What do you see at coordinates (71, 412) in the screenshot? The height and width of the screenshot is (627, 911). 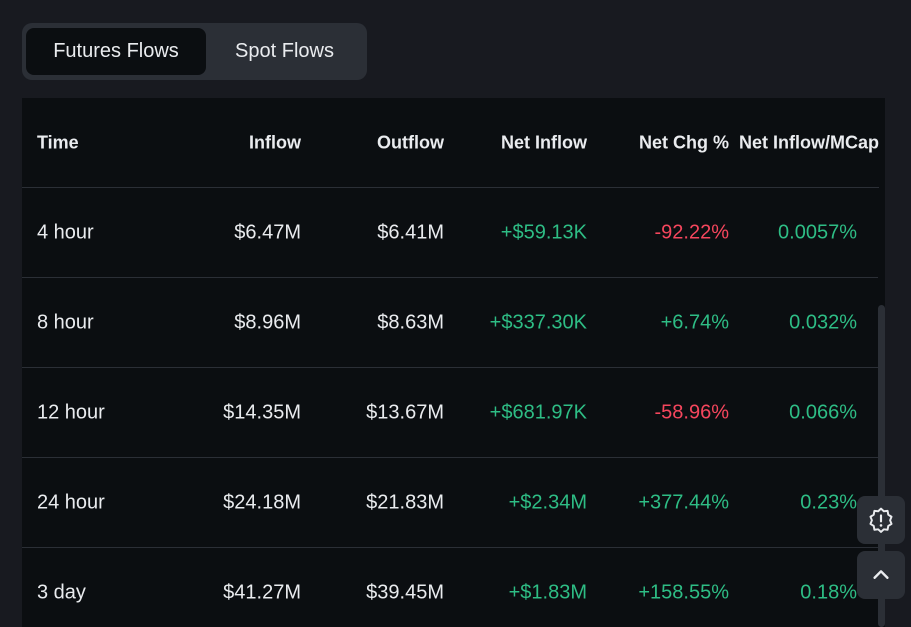 I see `time-cell: 12 hour` at bounding box center [71, 412].